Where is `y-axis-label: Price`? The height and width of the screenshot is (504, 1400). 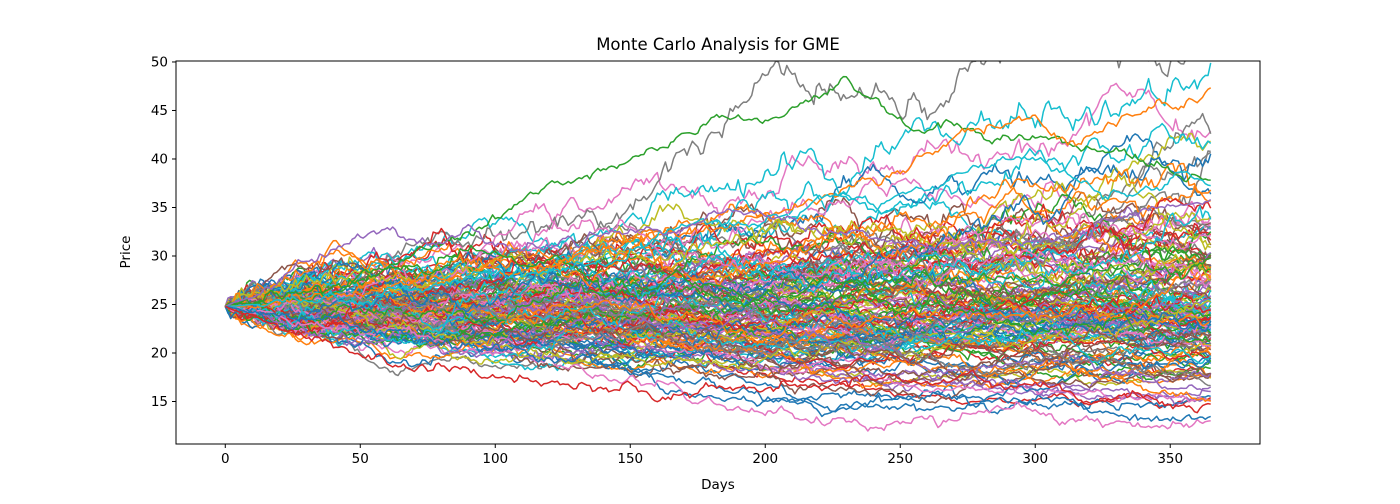
y-axis-label: Price is located at coordinates (126, 252).